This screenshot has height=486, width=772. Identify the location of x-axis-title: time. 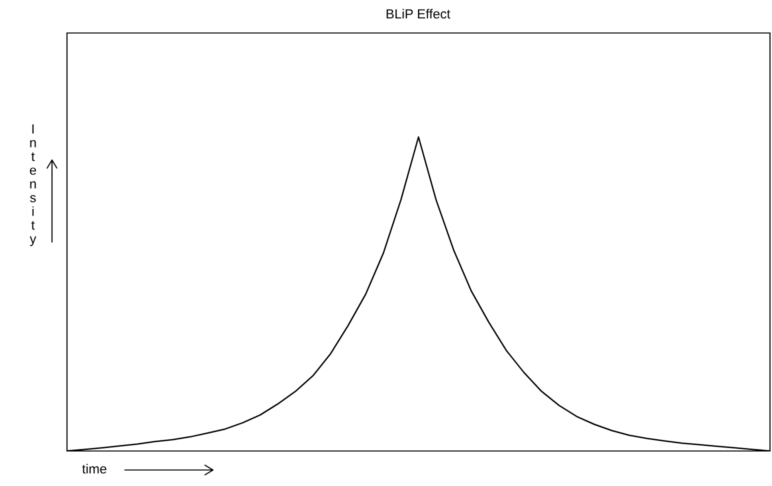
(94, 469).